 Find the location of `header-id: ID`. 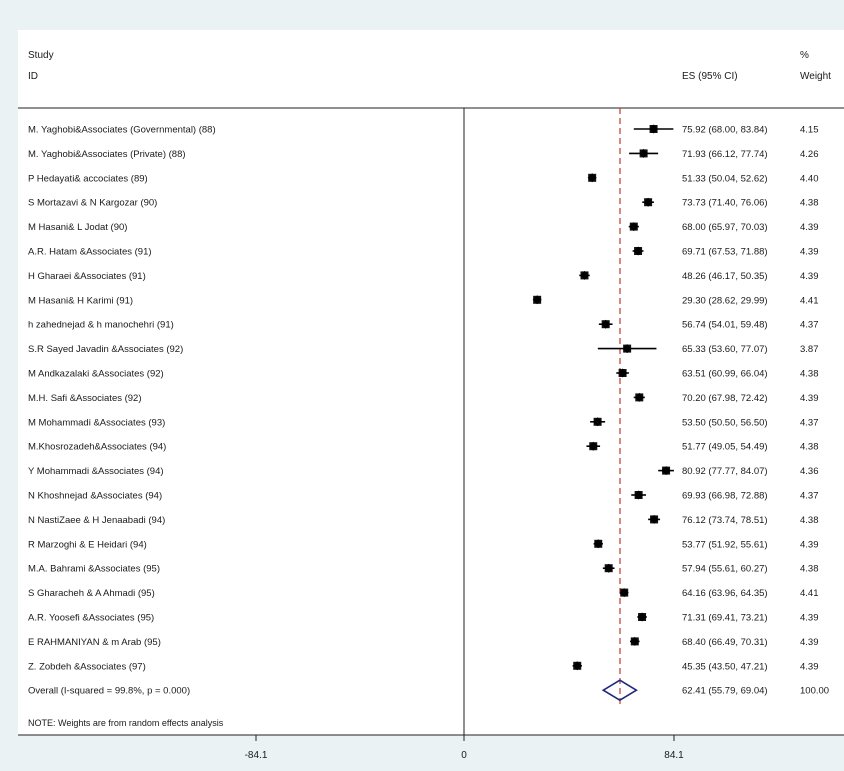

header-id: ID is located at coordinates (33, 76).